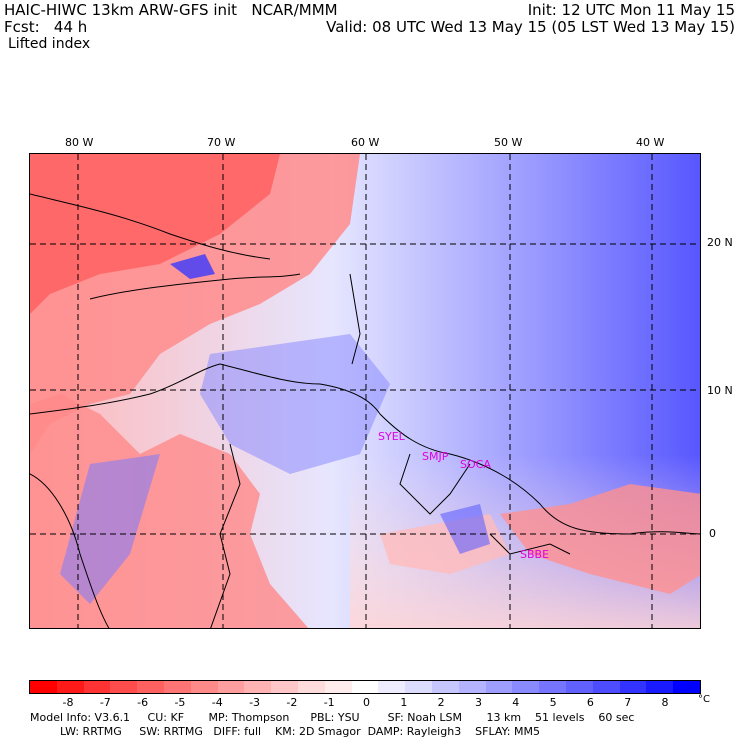 The height and width of the screenshot is (740, 740). What do you see at coordinates (150, 226) in the screenshot?
I see `cuba-coast` at bounding box center [150, 226].